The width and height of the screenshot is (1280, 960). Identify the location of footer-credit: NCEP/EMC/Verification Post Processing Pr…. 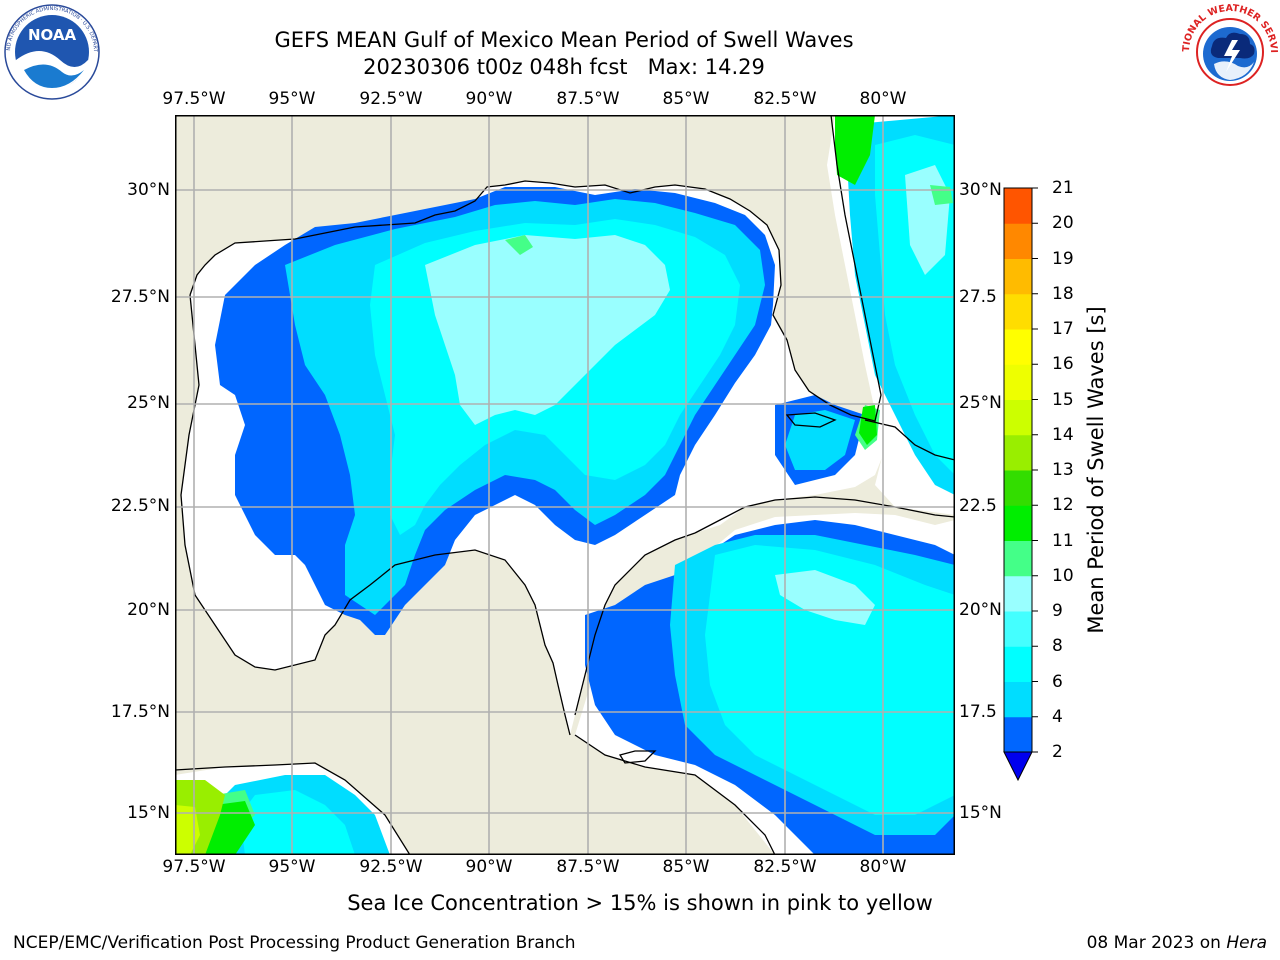
(294, 943).